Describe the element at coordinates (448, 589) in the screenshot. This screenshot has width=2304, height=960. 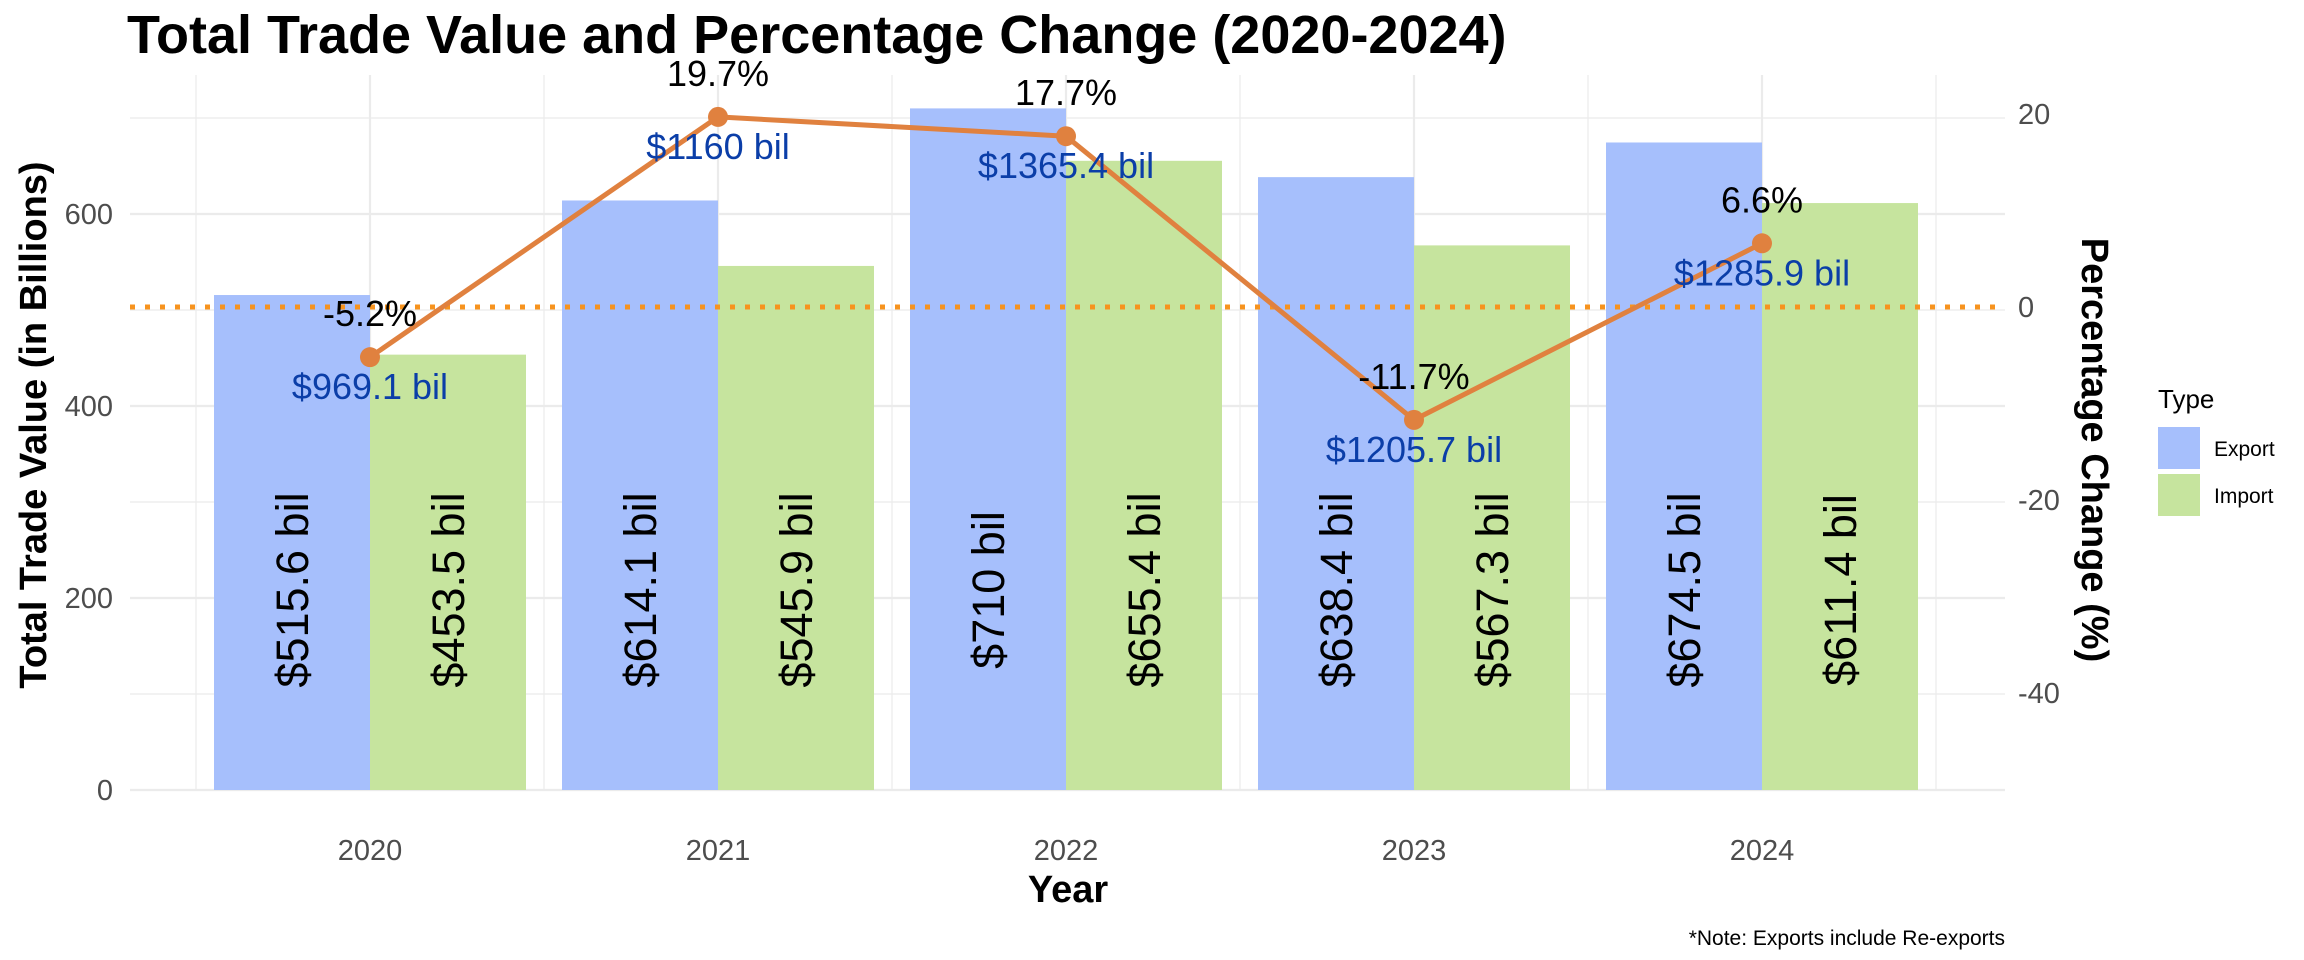
I see `bar-value-label: $453.5 bil` at that location.